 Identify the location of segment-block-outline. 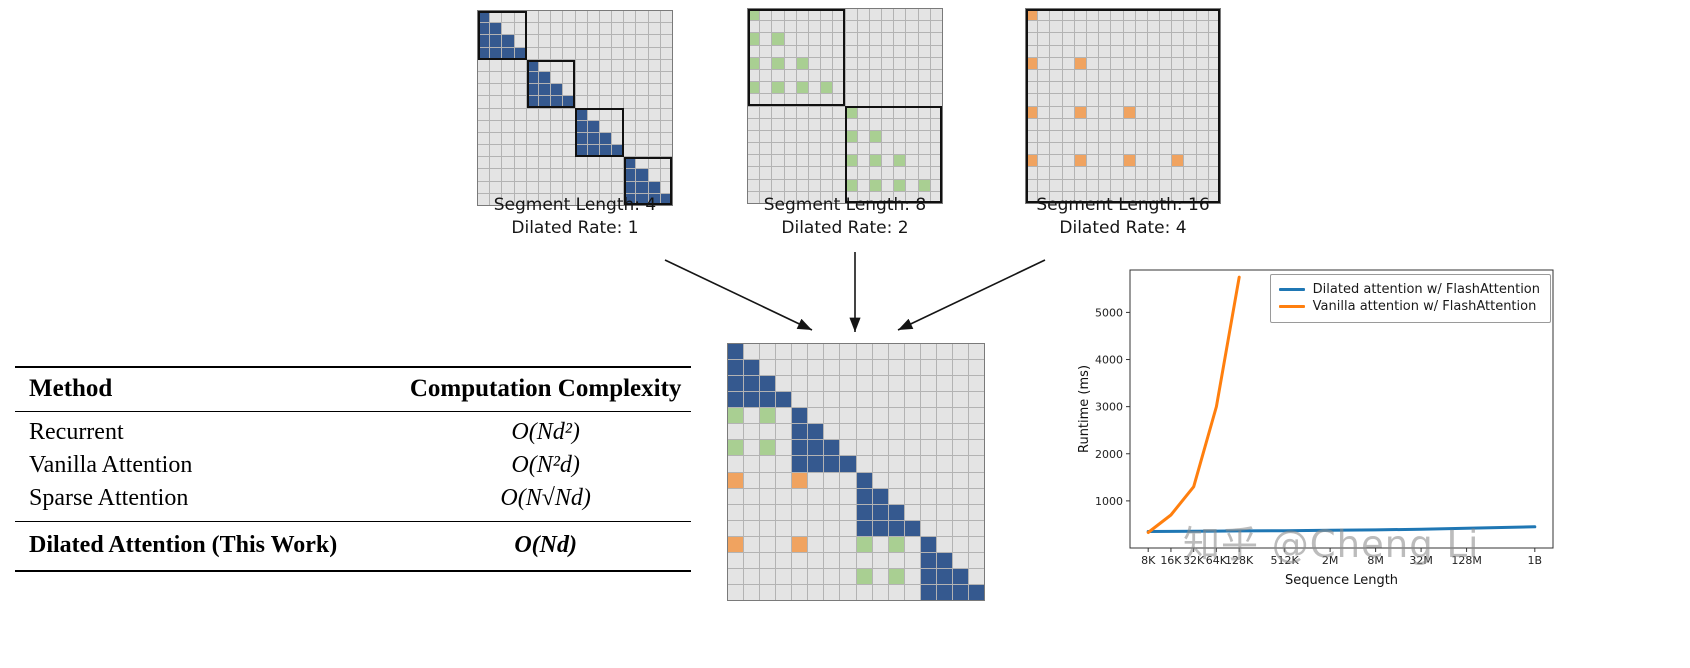
(502, 35).